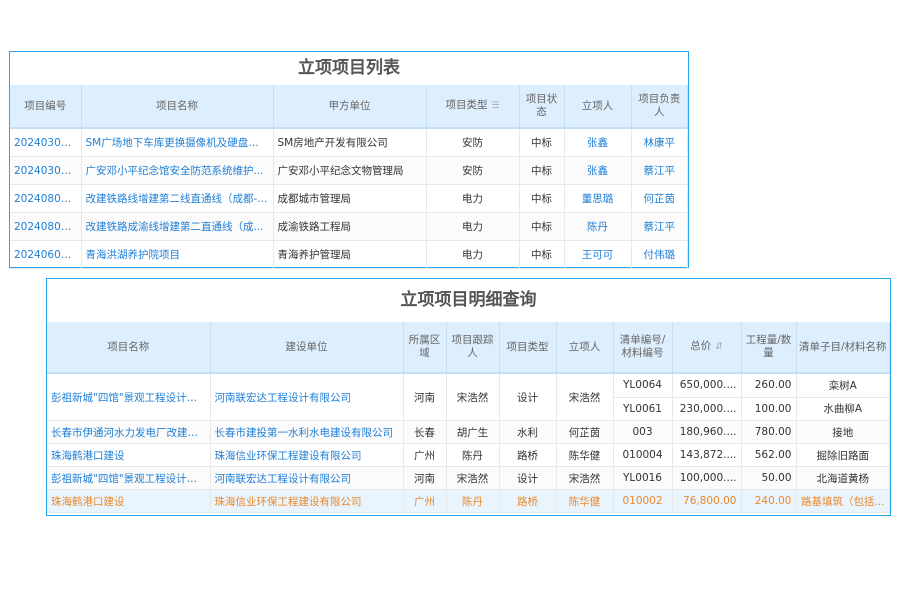 The width and height of the screenshot is (900, 600). I want to click on cell-link: 董思璐, so click(598, 198).